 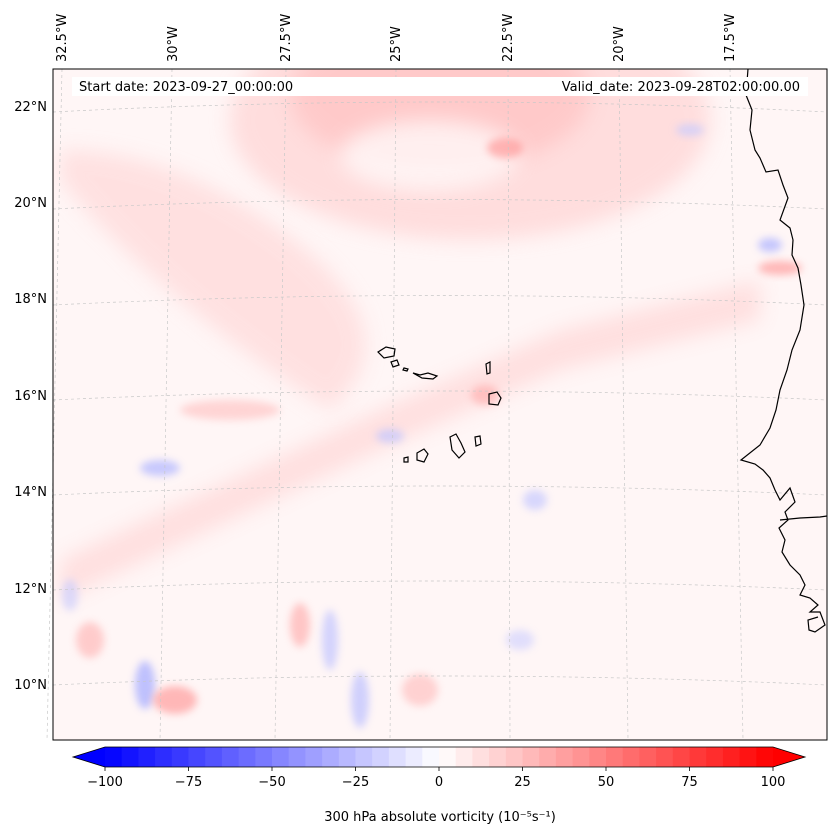 What do you see at coordinates (386, 352) in the screenshot?
I see `island-santo-antao` at bounding box center [386, 352].